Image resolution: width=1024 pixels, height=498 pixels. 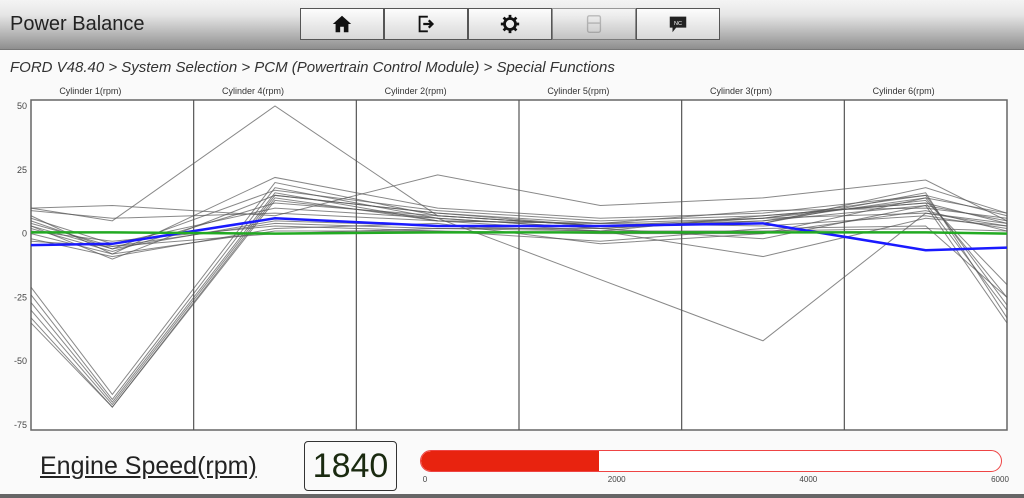 I want to click on save-button, so click(x=594, y=24).